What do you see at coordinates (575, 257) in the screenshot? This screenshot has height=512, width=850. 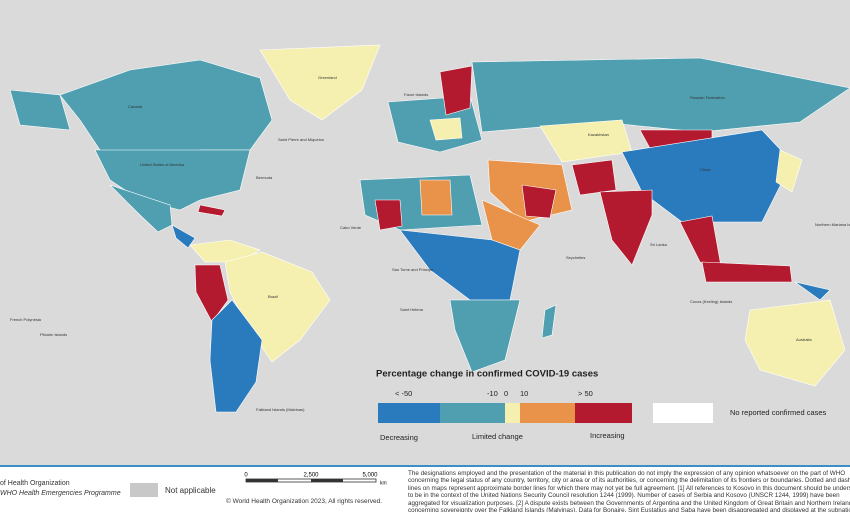 I see `country-label: Seychelles` at bounding box center [575, 257].